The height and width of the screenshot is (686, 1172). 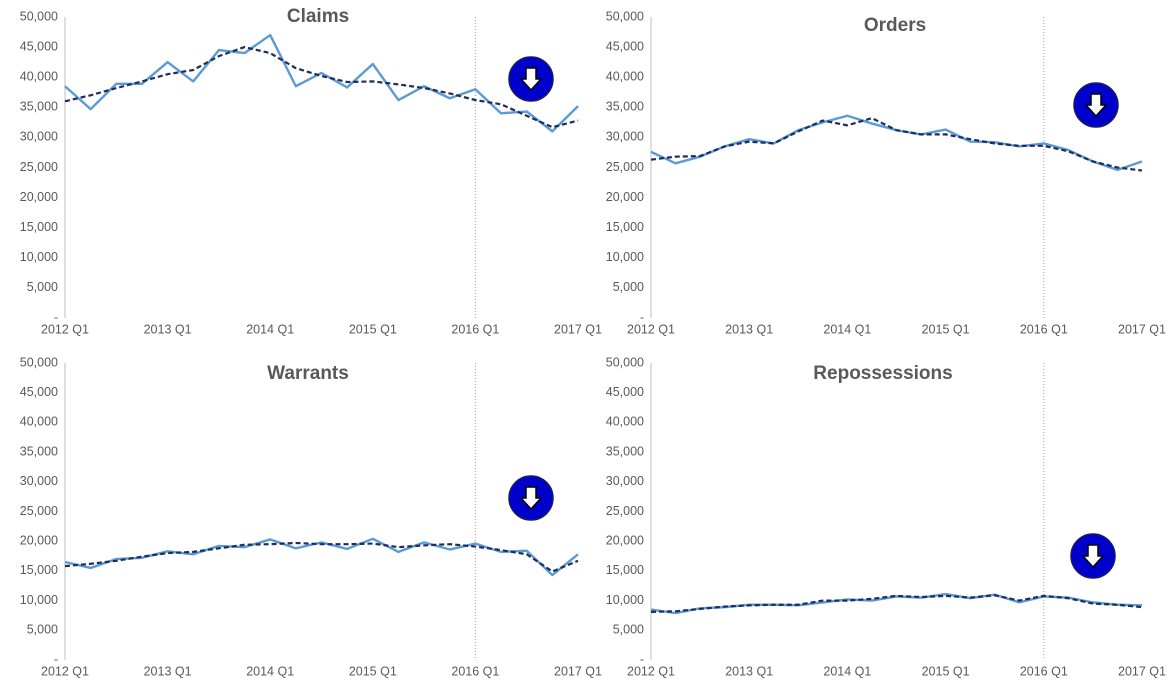 I want to click on chart-title: Claims, so click(x=318, y=16).